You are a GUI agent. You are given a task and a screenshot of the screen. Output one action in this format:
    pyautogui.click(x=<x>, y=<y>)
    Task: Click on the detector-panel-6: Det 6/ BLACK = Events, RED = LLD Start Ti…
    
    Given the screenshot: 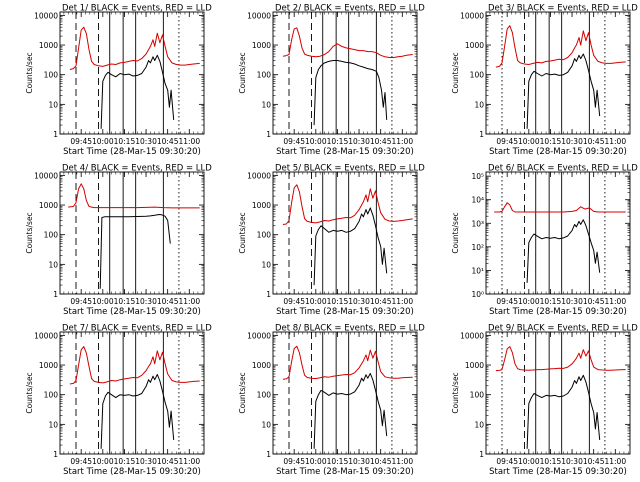 What is the action you would take?
    pyautogui.click(x=534, y=243)
    